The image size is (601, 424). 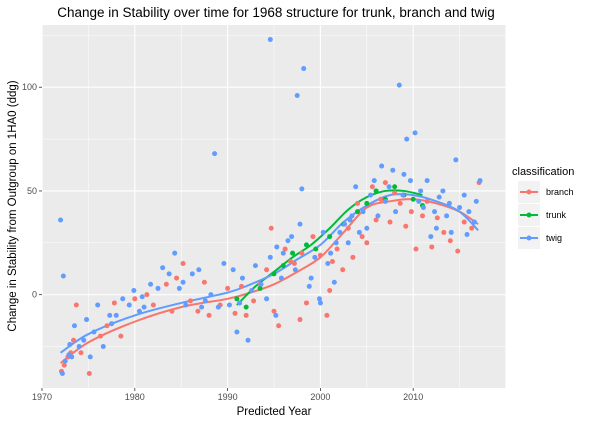 What do you see at coordinates (274, 412) in the screenshot?
I see `x-axis-title: Predicted Year` at bounding box center [274, 412].